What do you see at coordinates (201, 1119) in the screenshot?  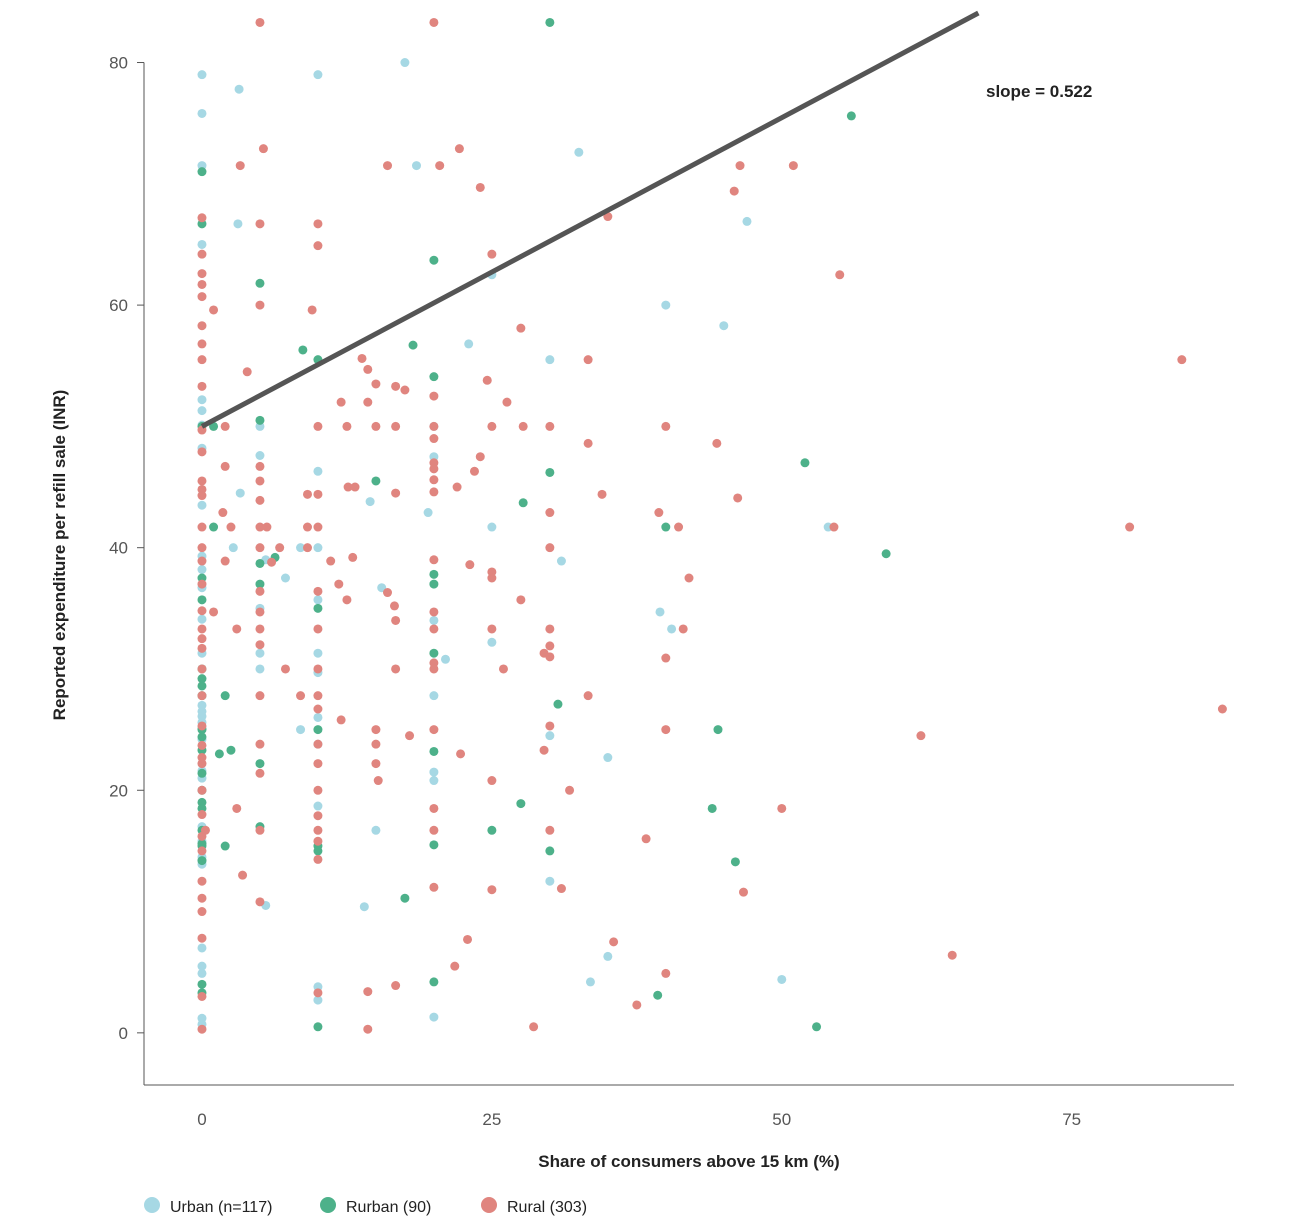 I see `x-tick-label: 0` at bounding box center [201, 1119].